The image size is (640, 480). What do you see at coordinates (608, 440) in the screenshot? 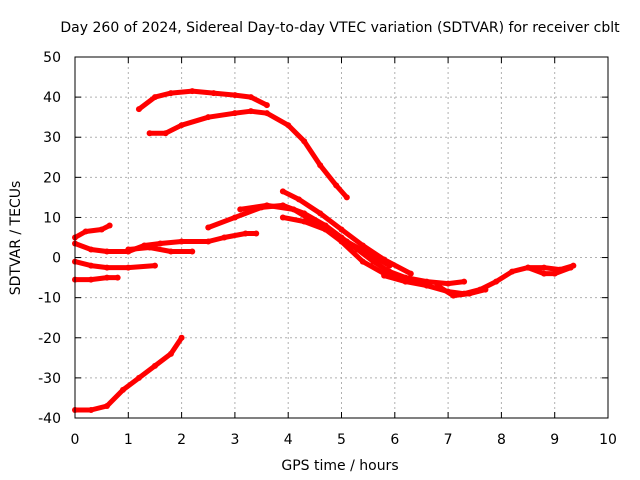
I see `x-tick-label: 10` at bounding box center [608, 440].